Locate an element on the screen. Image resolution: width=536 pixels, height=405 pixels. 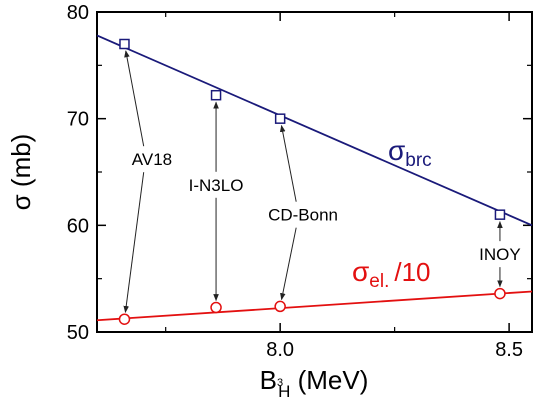
series-label-el: σel./10 is located at coordinates (391, 274).